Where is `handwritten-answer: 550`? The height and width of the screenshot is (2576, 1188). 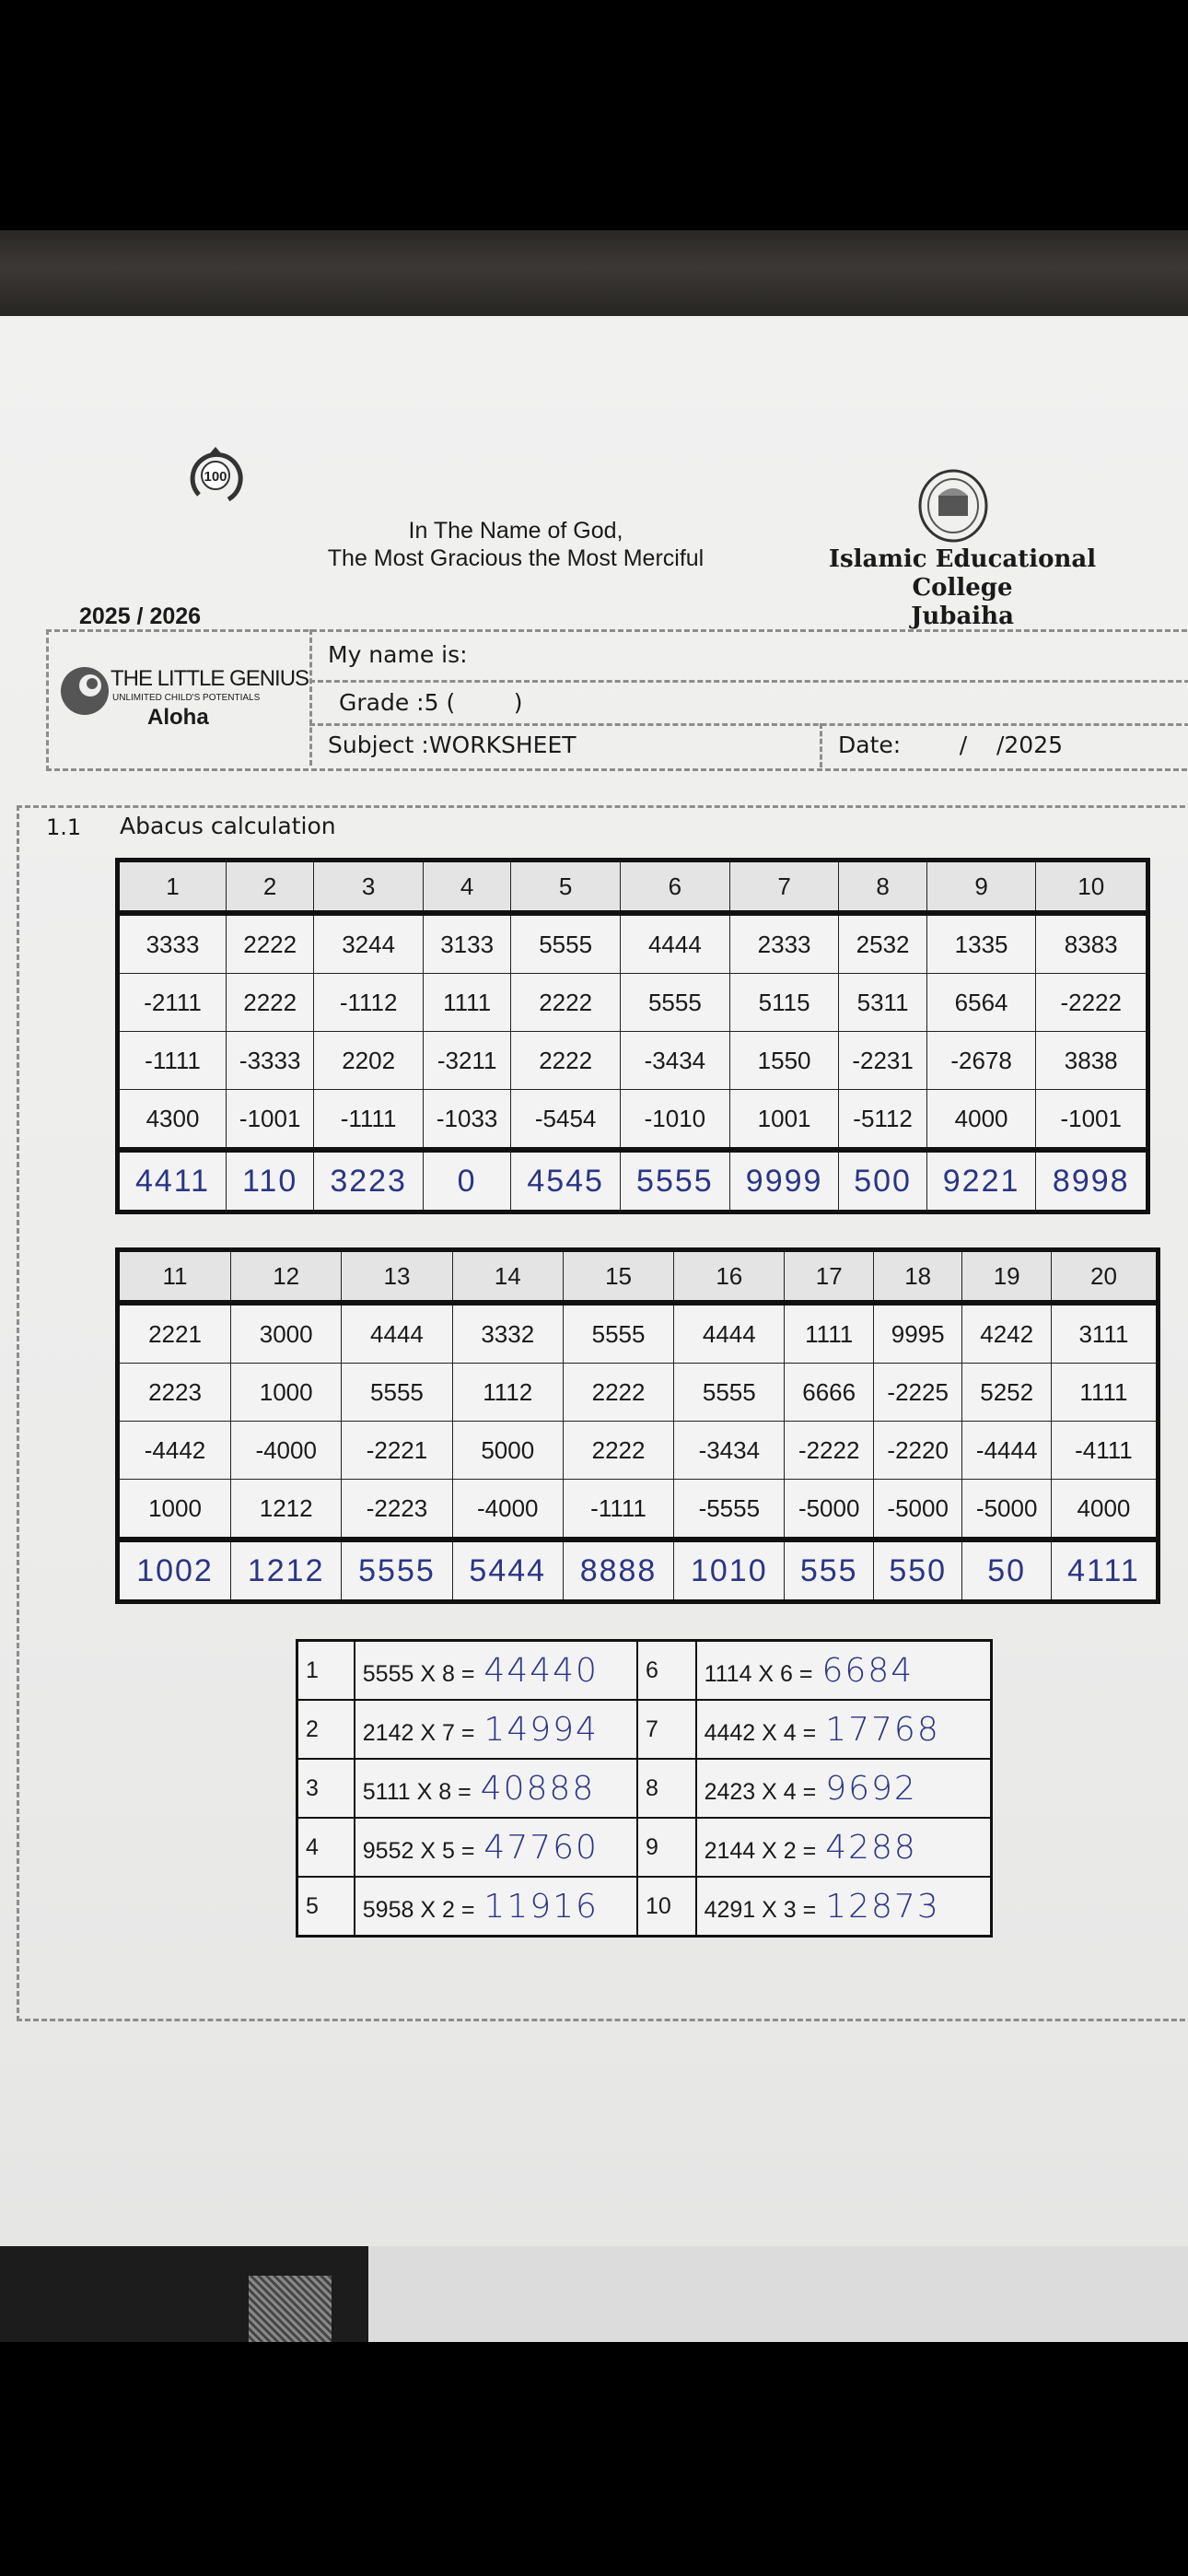 handwritten-answer: 550 is located at coordinates (917, 1569).